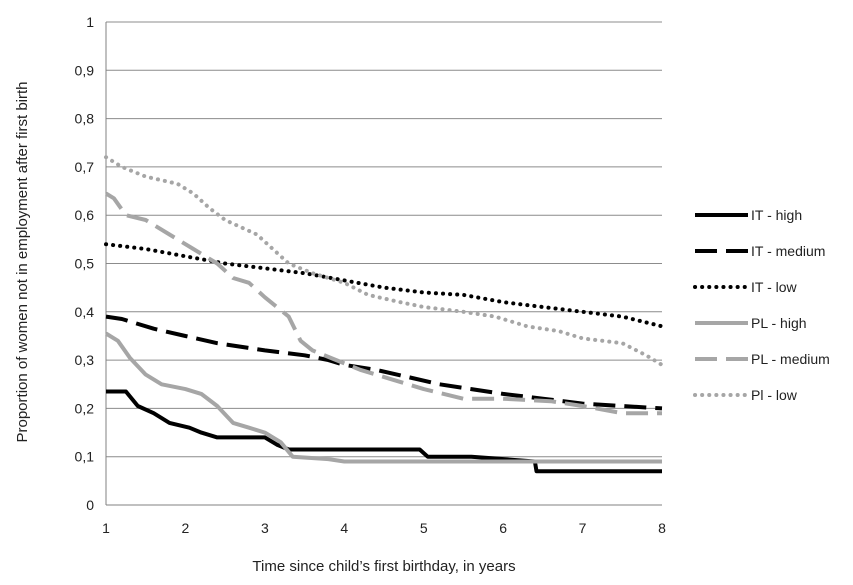  What do you see at coordinates (186, 528) in the screenshot?
I see `x-tick-label: 2` at bounding box center [186, 528].